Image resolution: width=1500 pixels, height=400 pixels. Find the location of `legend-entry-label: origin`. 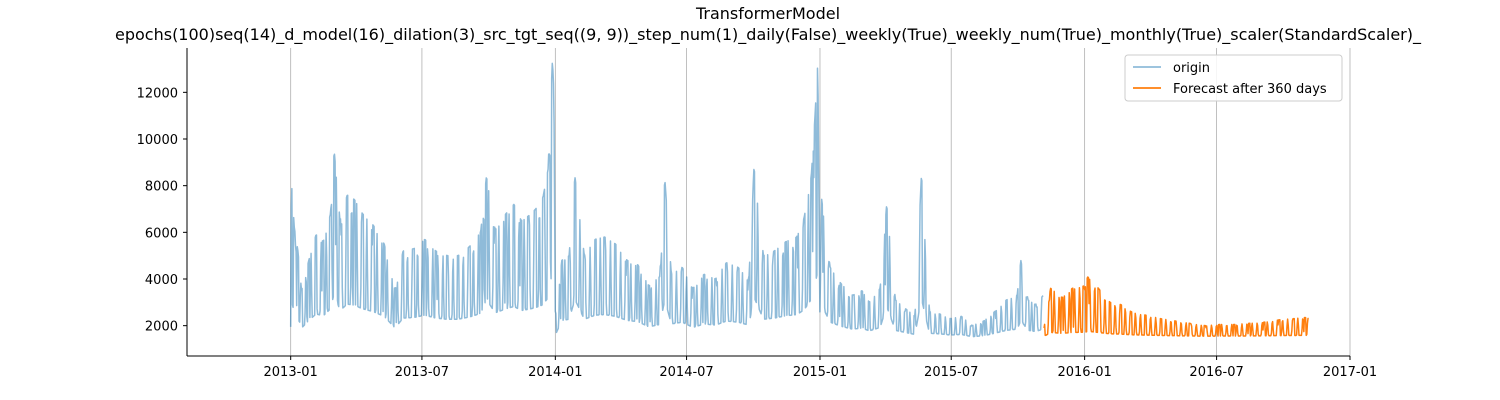

legend-entry-label: origin is located at coordinates (1191, 68).